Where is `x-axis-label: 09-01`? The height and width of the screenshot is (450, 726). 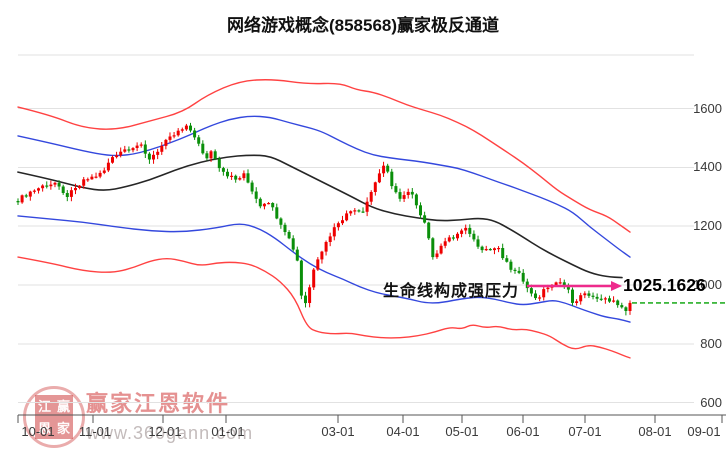 x-axis-label: 09-01 is located at coordinates (704, 431).